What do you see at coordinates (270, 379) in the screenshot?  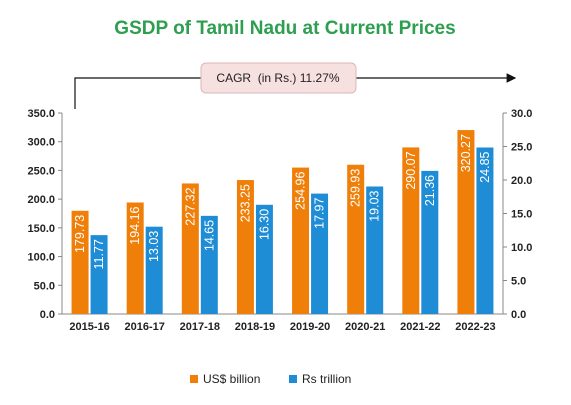 I see `legend: US$ billion Rs trillion` at bounding box center [270, 379].